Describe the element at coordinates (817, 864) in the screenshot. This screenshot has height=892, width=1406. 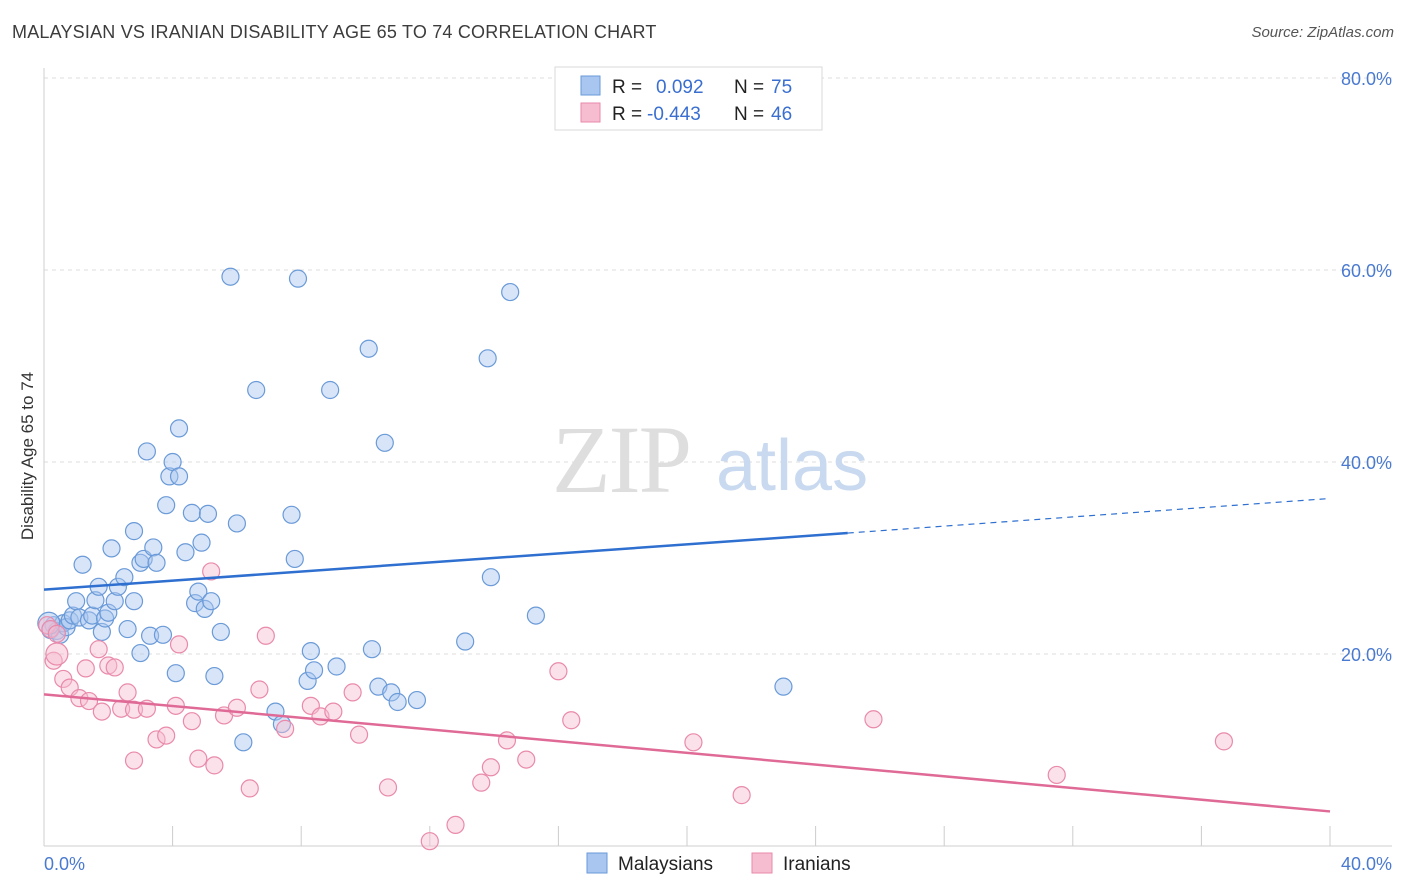
I see `bottom-legend-iranians: Iranians` at that location.